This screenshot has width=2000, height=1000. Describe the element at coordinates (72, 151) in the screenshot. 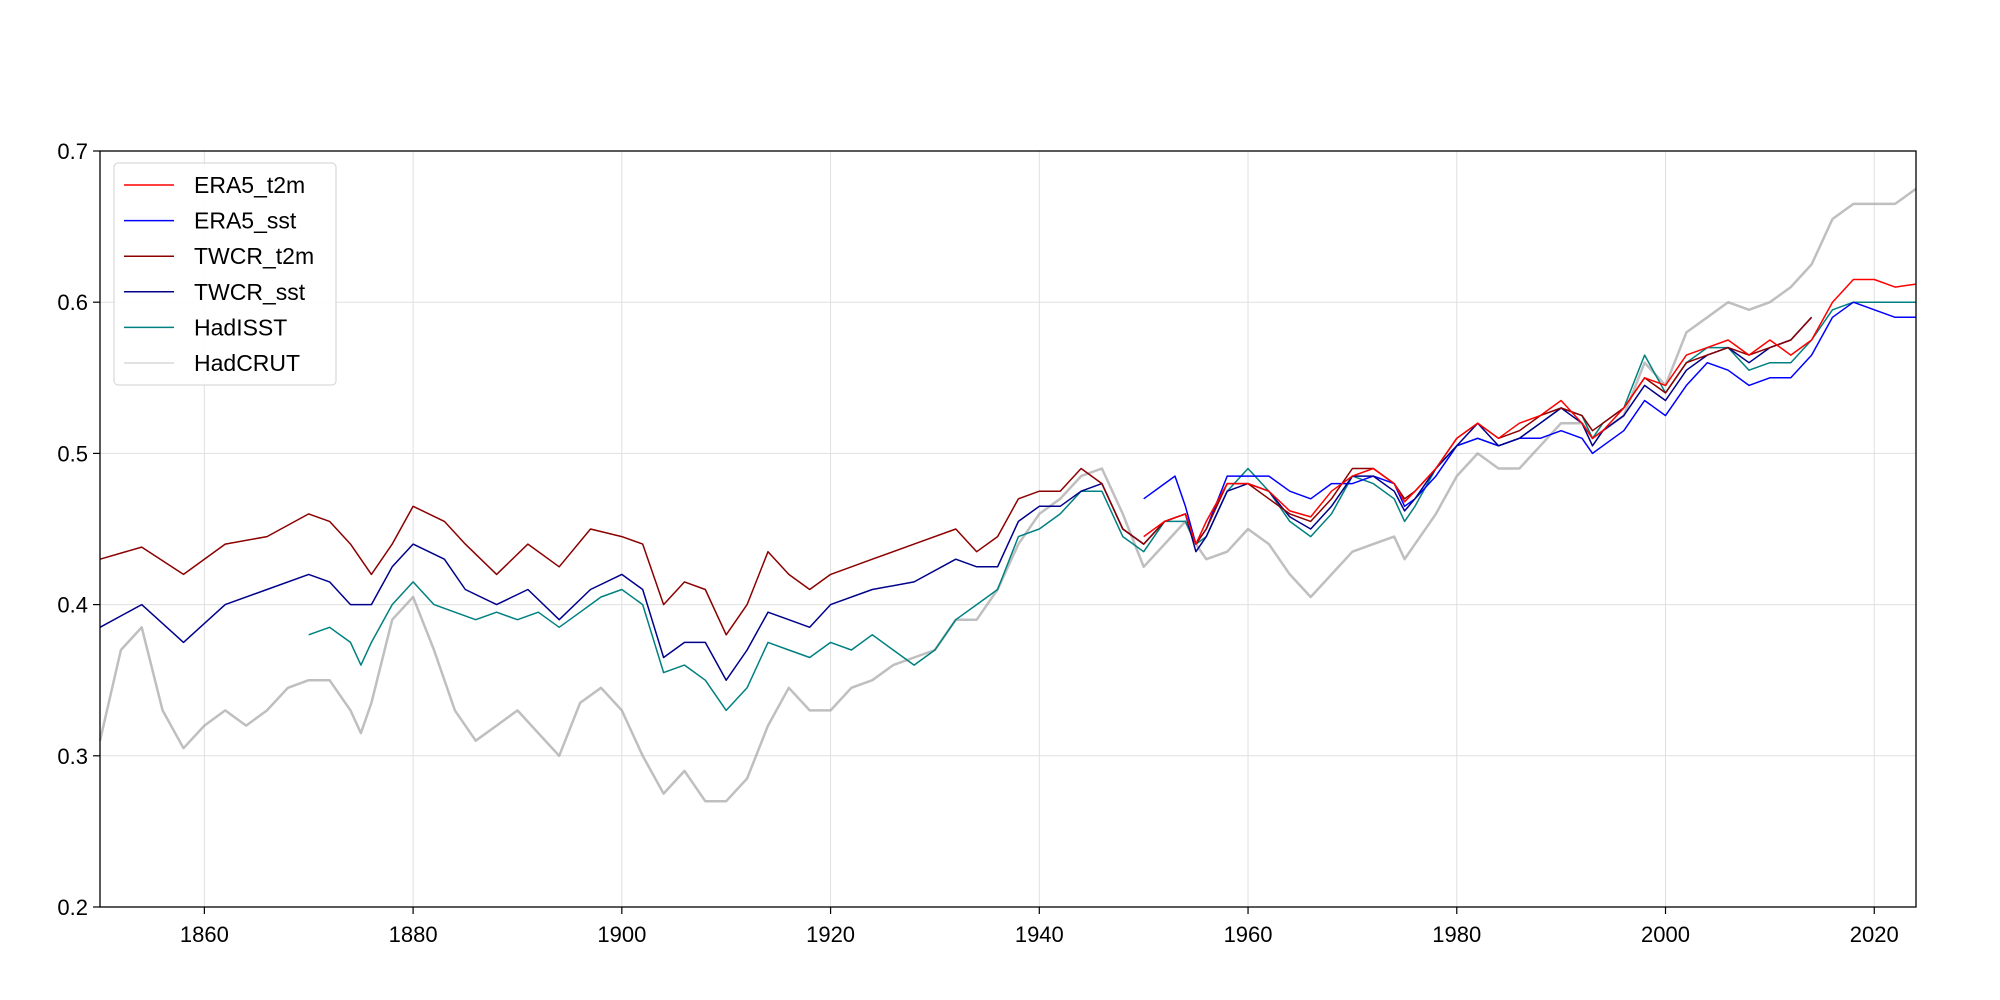

I see `y-tick-label: 0.7` at that location.